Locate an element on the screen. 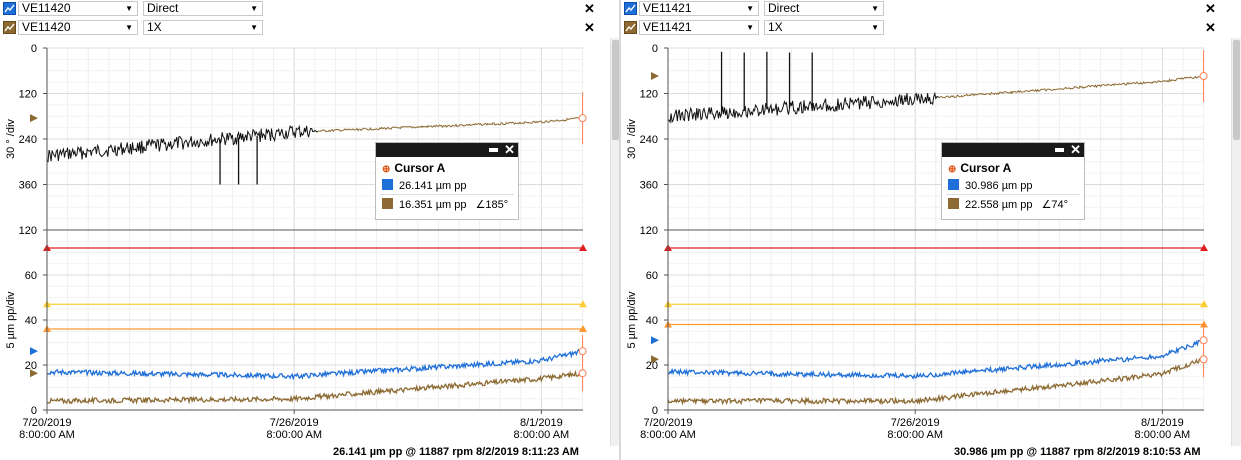 The width and height of the screenshot is (1241, 460). amp-tick-label: 60 is located at coordinates (31, 276).